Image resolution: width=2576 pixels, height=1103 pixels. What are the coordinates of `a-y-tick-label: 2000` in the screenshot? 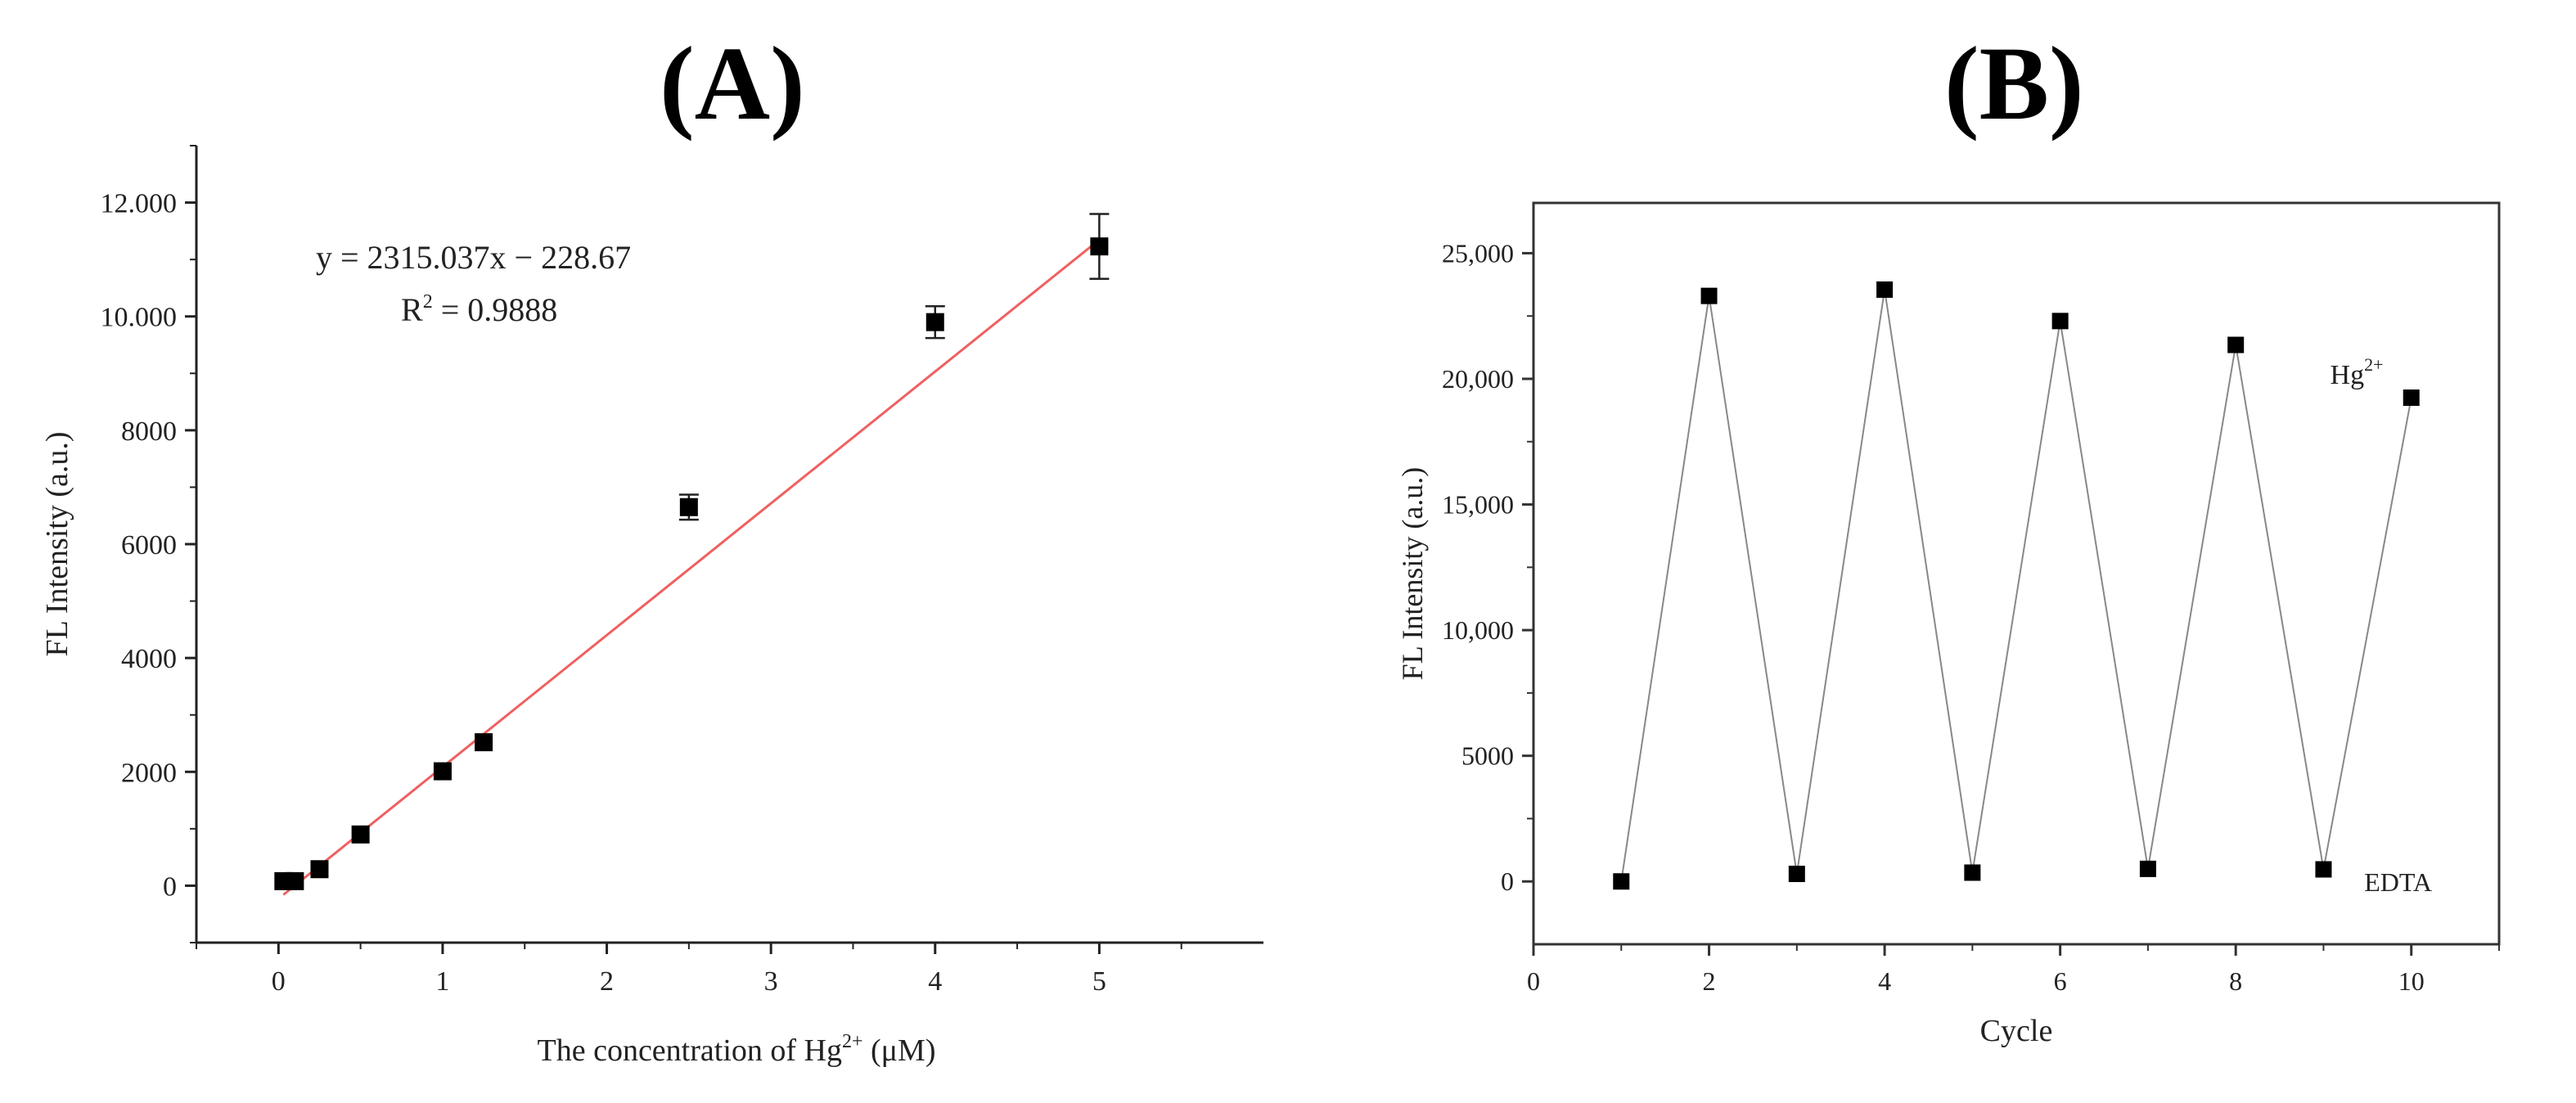 It's located at (149, 773).